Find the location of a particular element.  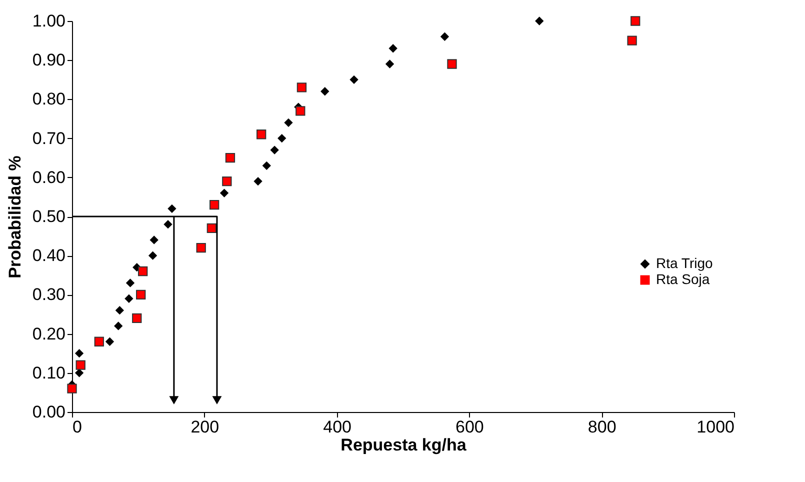

y-tick-label: 0.60 is located at coordinates (49, 177).